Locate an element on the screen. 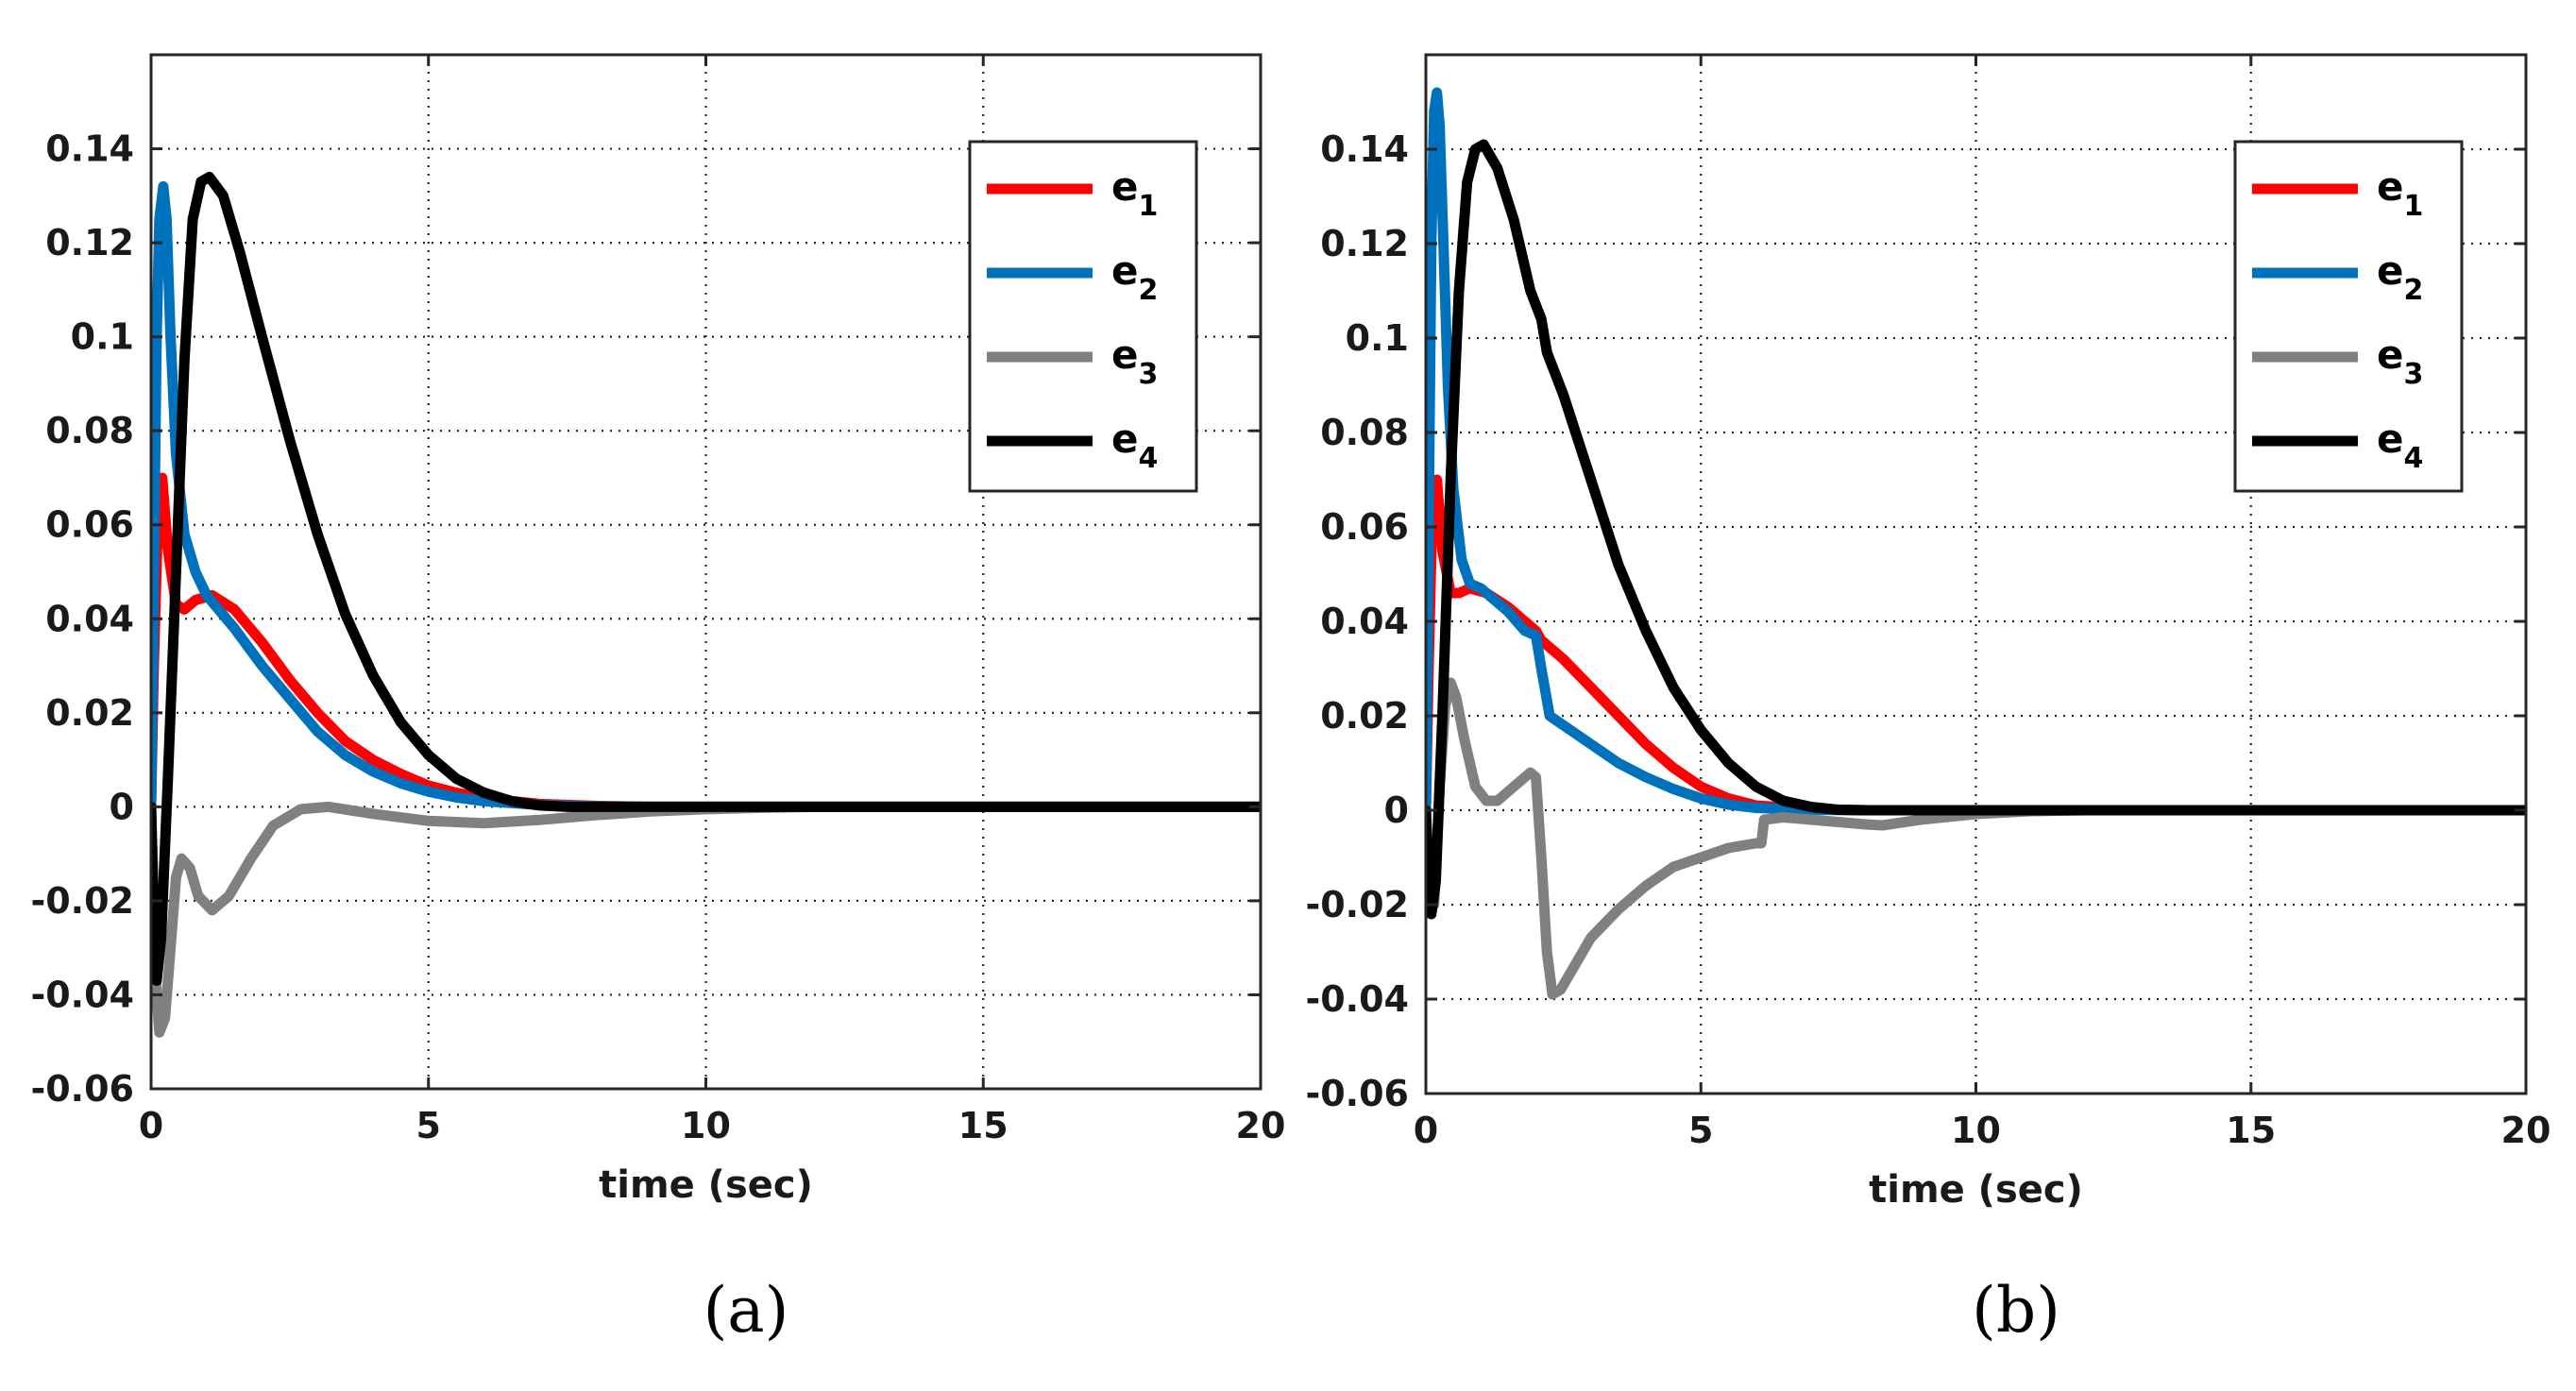  panel-caption: (a) is located at coordinates (746, 1310).